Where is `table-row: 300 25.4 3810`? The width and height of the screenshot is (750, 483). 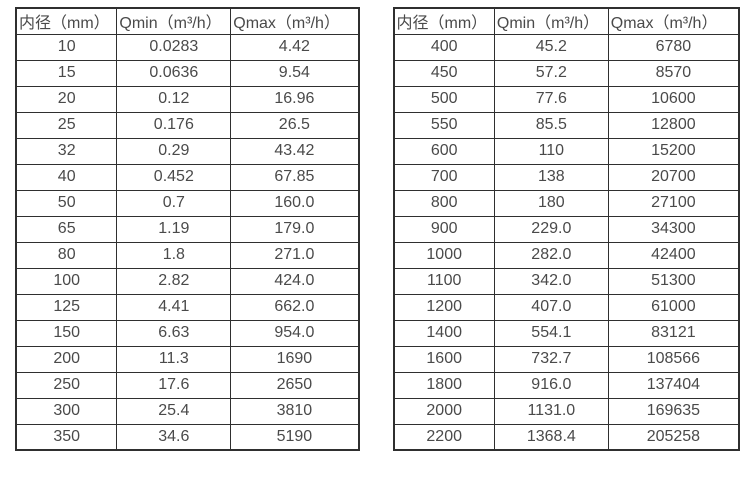
table-row: 300 25.4 3810 is located at coordinates (187, 411).